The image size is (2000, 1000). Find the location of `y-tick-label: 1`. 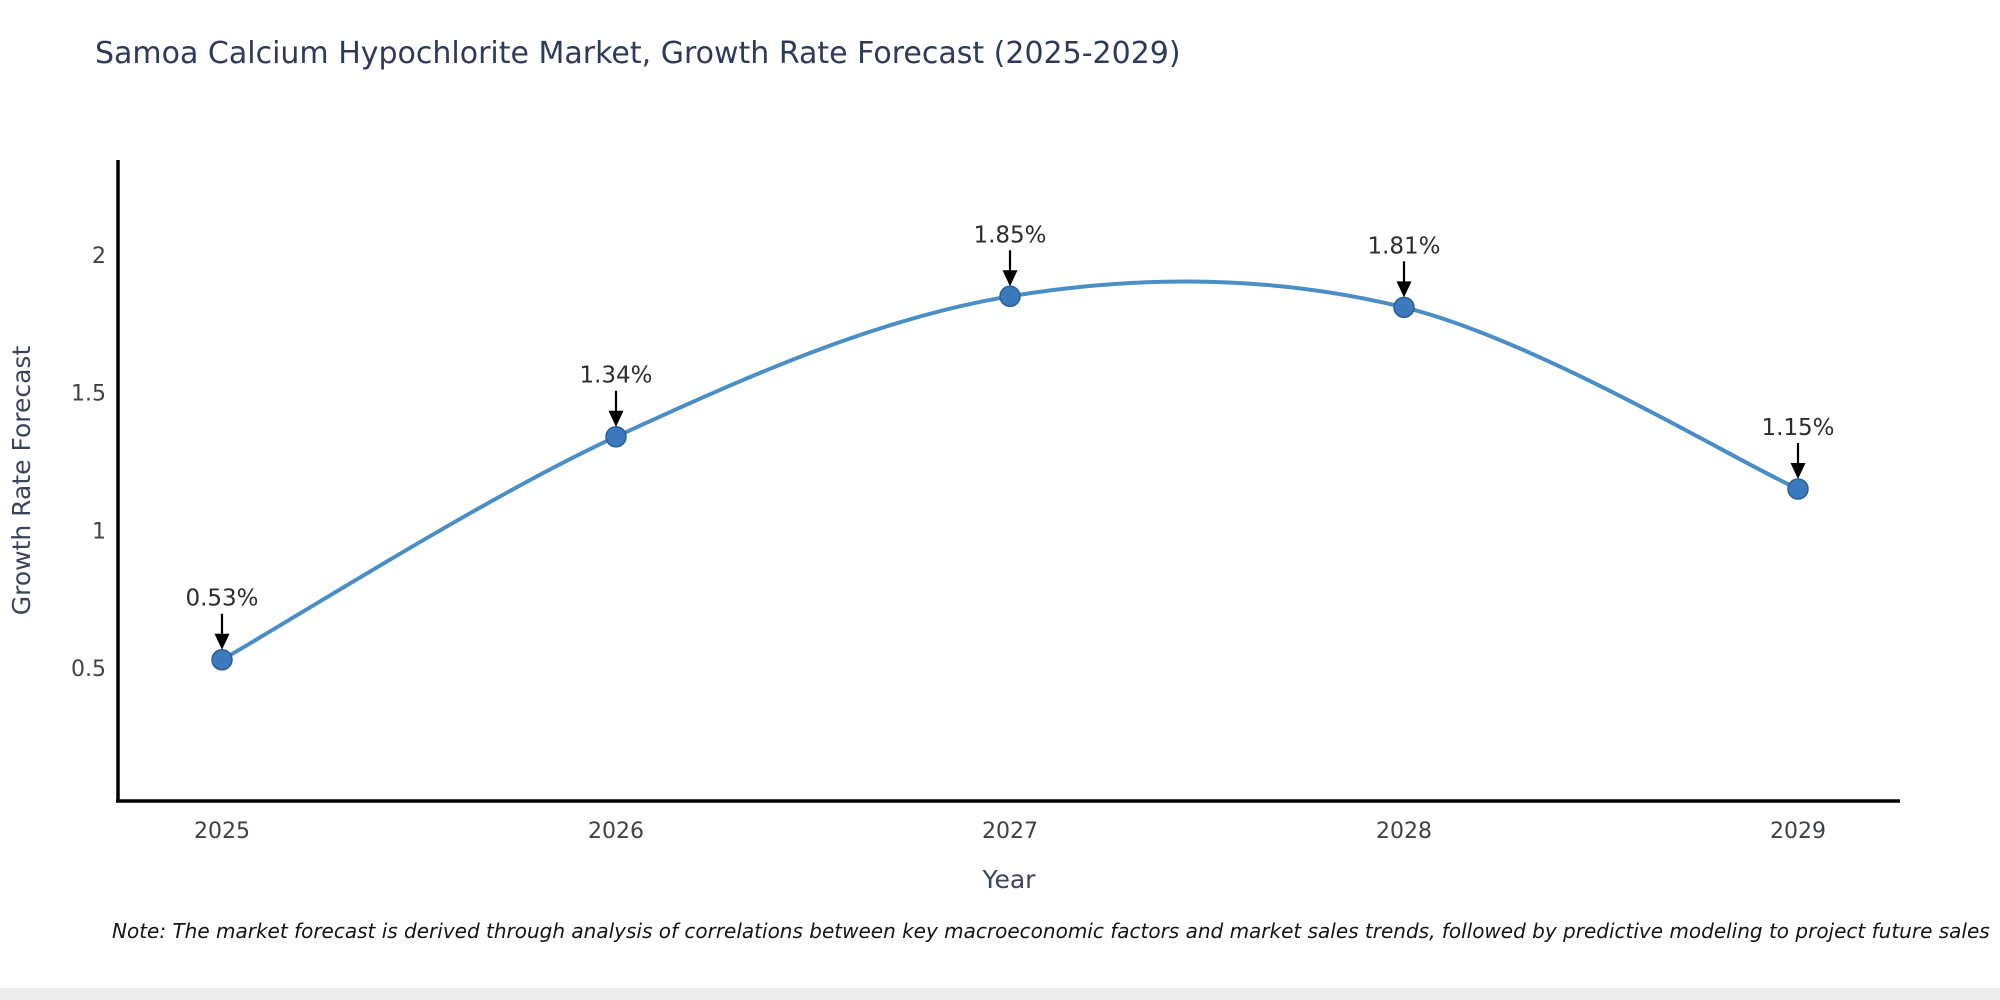

y-tick-label: 1 is located at coordinates (99, 531).